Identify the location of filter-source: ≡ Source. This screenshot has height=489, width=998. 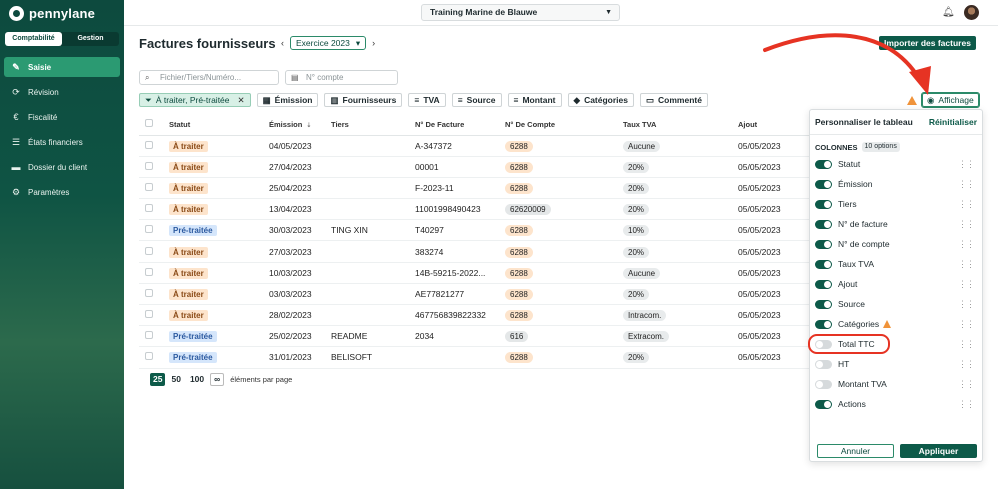
(476, 100).